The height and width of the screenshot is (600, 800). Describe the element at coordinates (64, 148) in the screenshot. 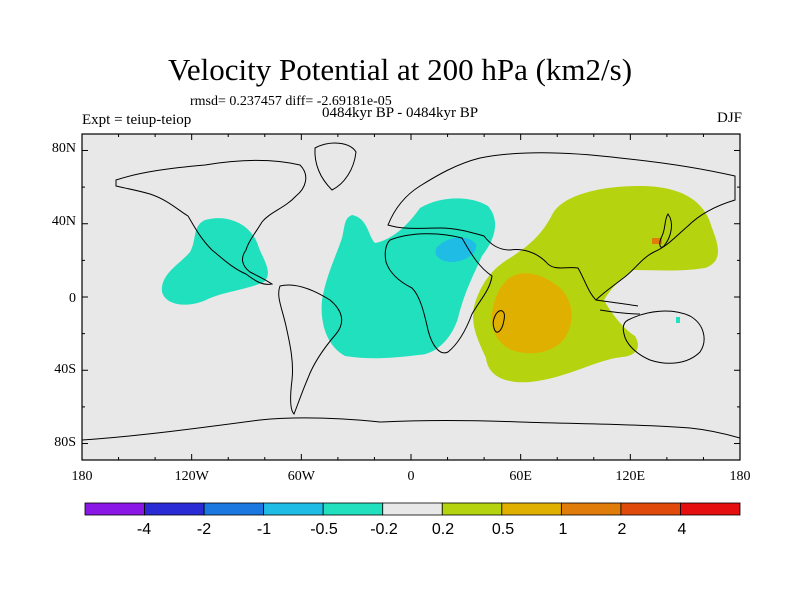

I see `lat-tick-label: 80N` at that location.